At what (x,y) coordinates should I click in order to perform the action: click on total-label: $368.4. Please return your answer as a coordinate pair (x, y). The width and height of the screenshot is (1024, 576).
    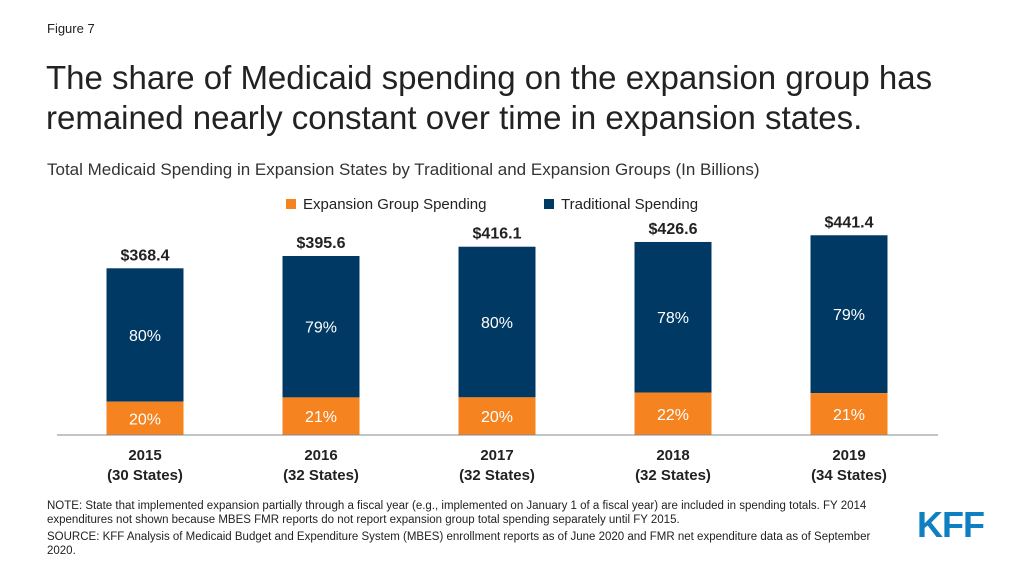
    Looking at the image, I should click on (145, 255).